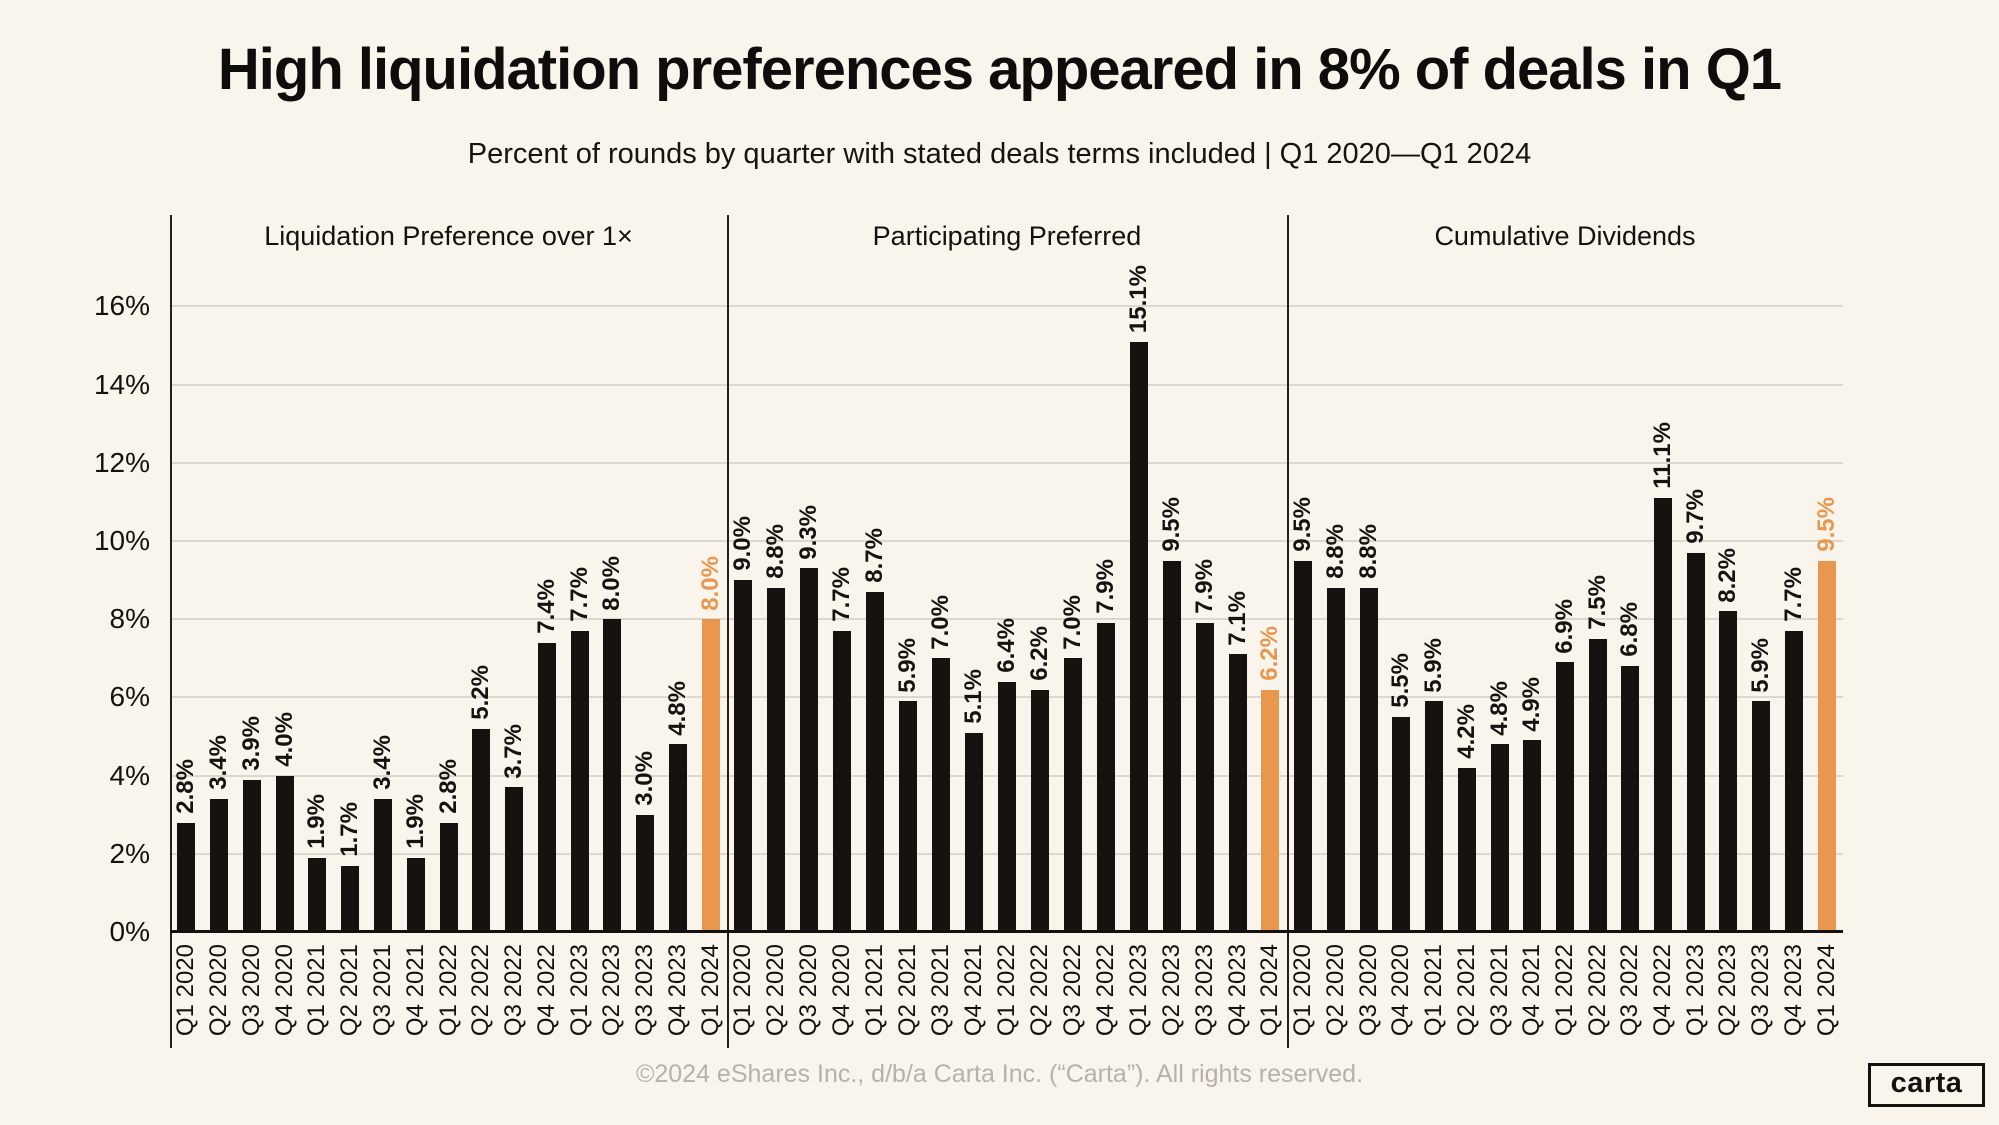 The image size is (1999, 1125). I want to click on y-tick-label: 4%, so click(129, 775).